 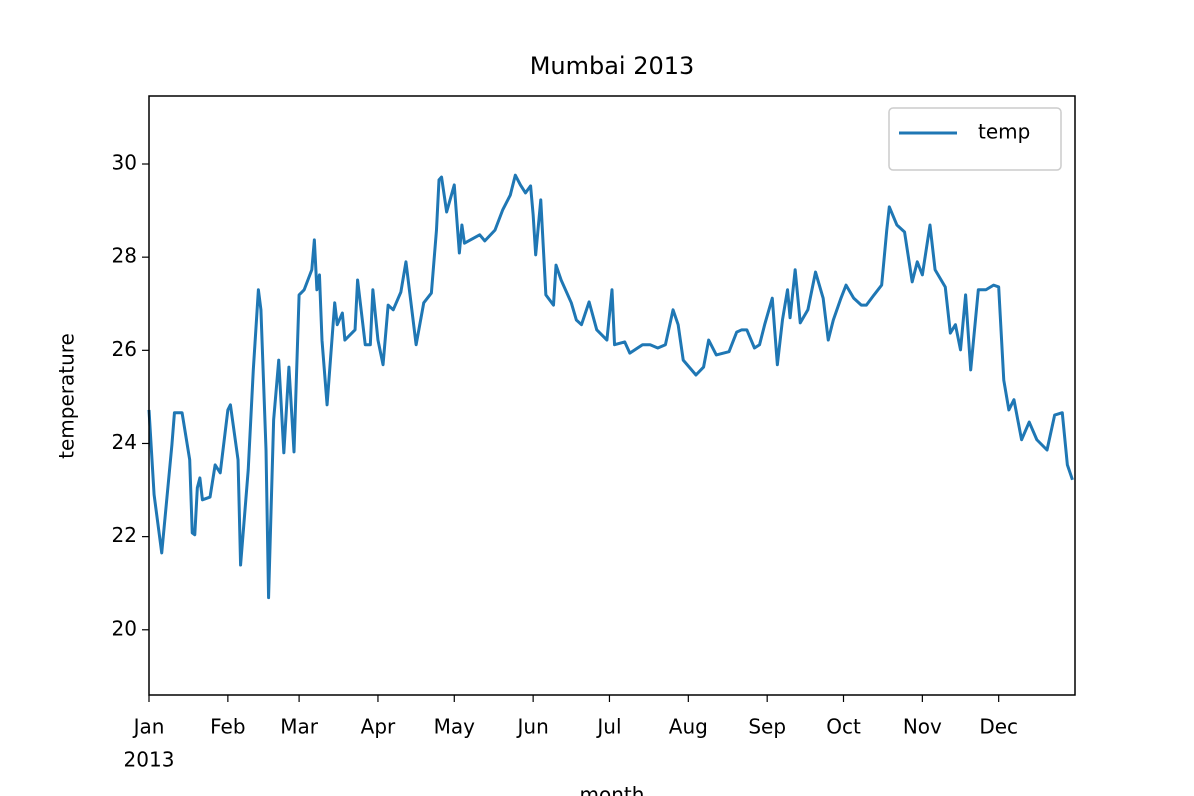 What do you see at coordinates (227, 727) in the screenshot?
I see `x-tick-label: Feb` at bounding box center [227, 727].